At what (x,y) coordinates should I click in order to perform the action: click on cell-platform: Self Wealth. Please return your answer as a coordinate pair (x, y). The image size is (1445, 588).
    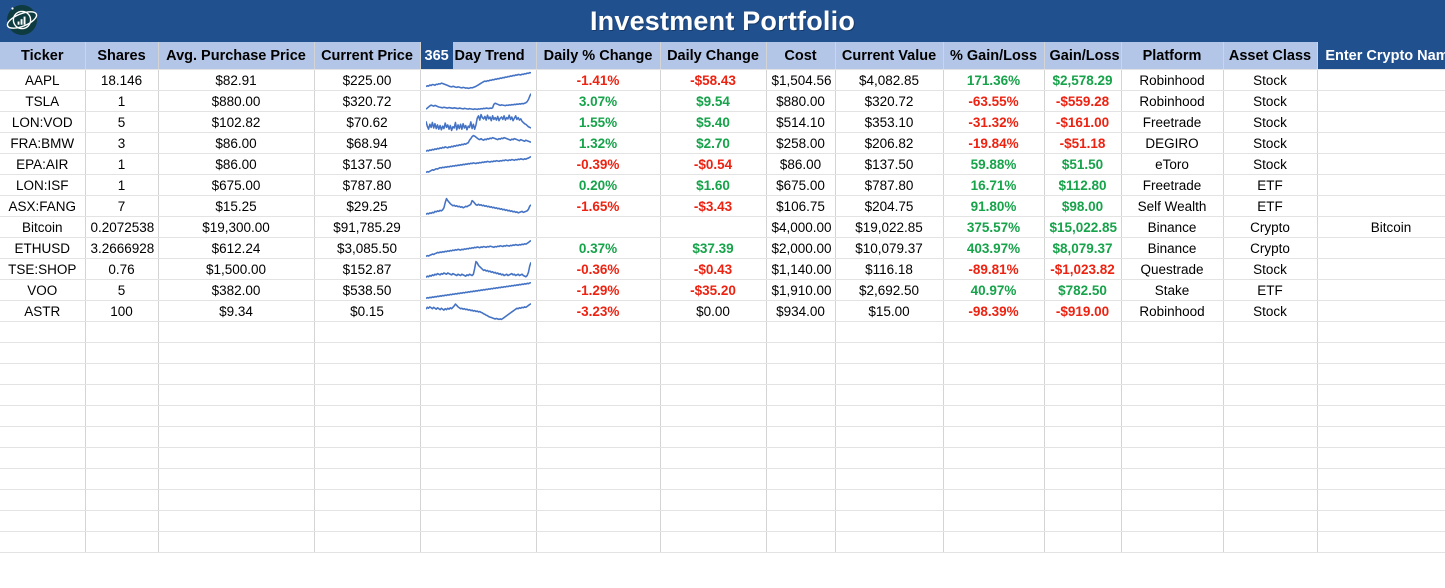
    Looking at the image, I should click on (1172, 206).